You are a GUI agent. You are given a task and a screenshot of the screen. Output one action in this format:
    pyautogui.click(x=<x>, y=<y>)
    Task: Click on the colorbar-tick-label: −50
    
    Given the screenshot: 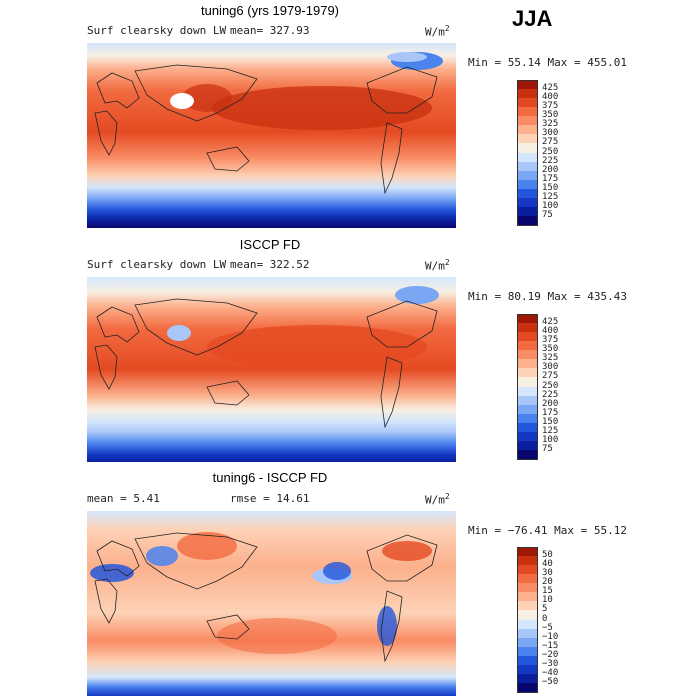 What is the action you would take?
    pyautogui.click(x=550, y=681)
    